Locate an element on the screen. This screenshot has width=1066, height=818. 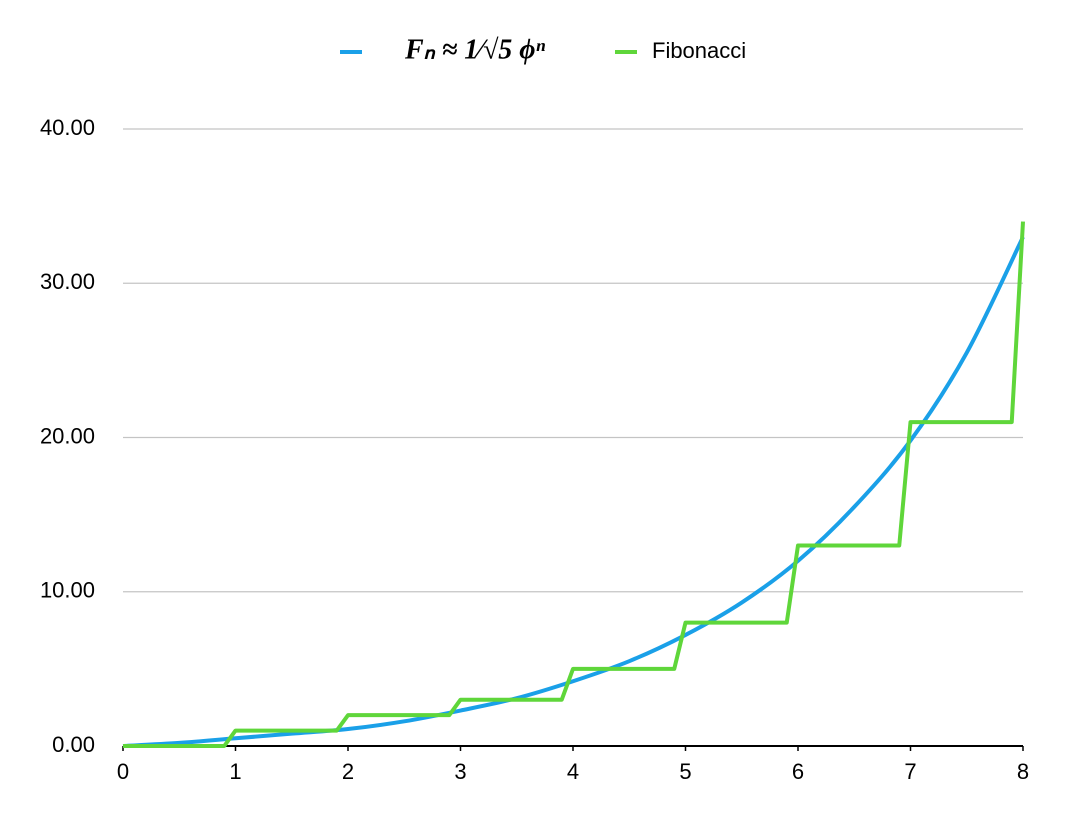
y-tick-label: 20.00 is located at coordinates (67, 435).